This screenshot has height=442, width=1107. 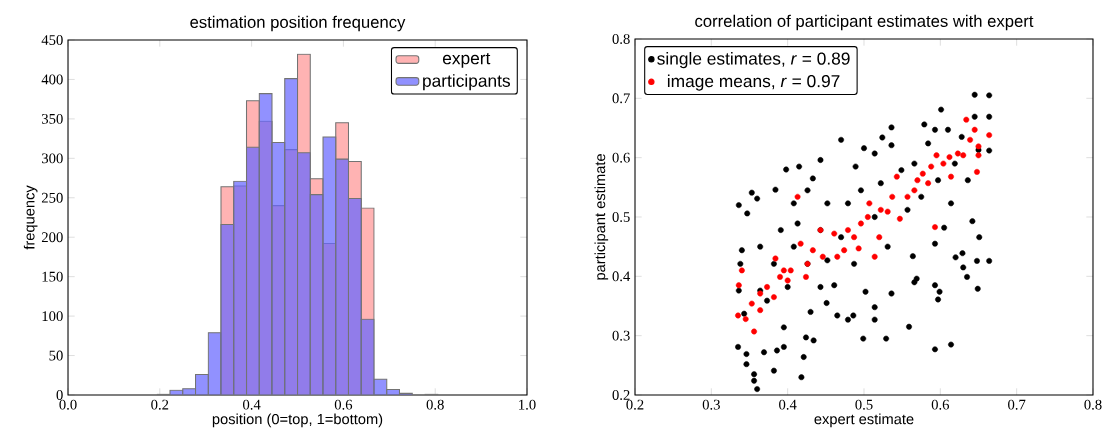 What do you see at coordinates (59, 395) in the screenshot?
I see `y-tick-label: 0` at bounding box center [59, 395].